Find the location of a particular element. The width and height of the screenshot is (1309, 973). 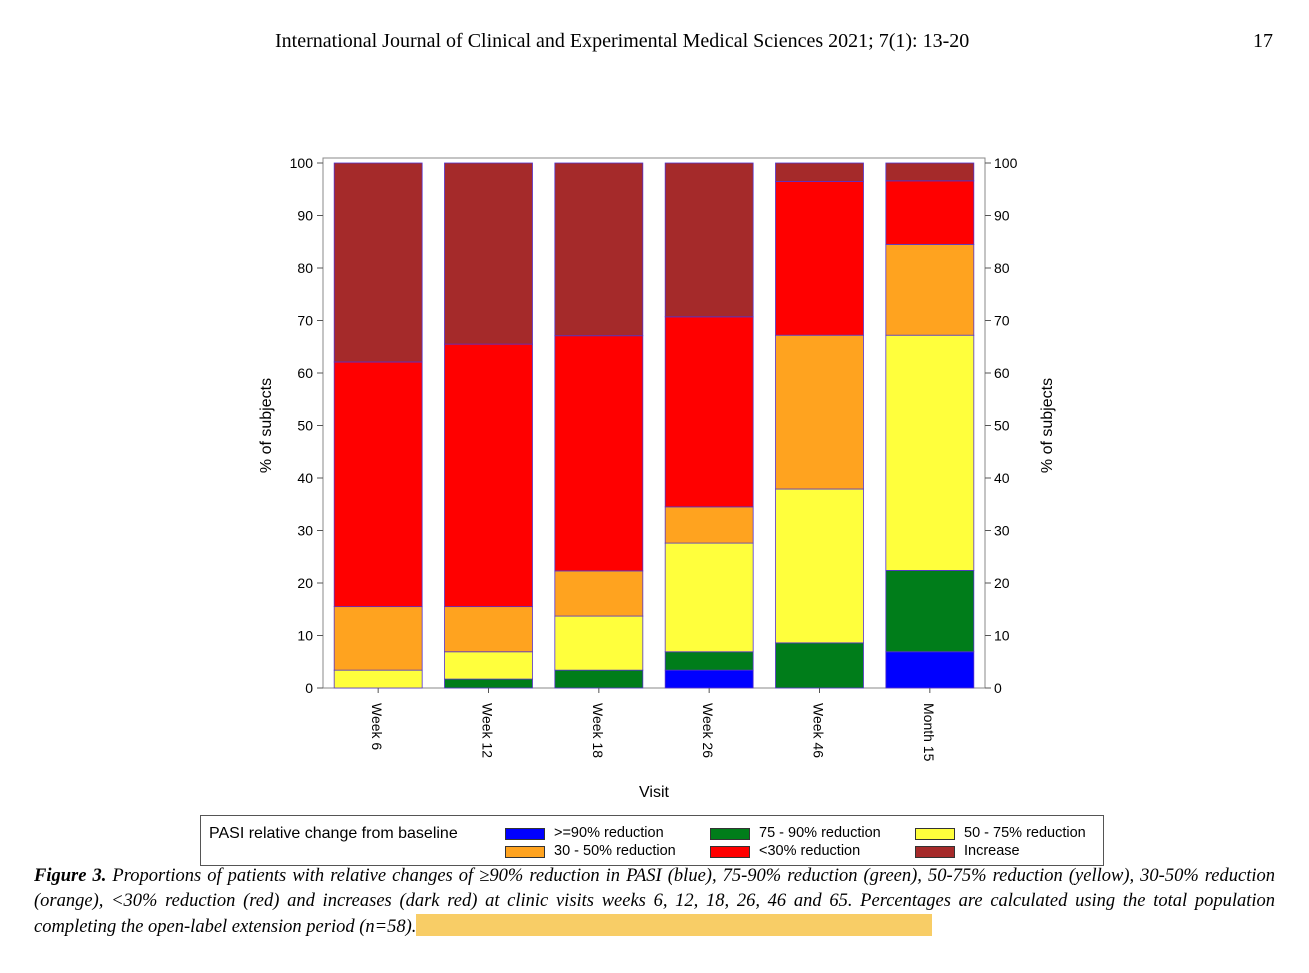

y-tick-label-right: 0 is located at coordinates (998, 688).